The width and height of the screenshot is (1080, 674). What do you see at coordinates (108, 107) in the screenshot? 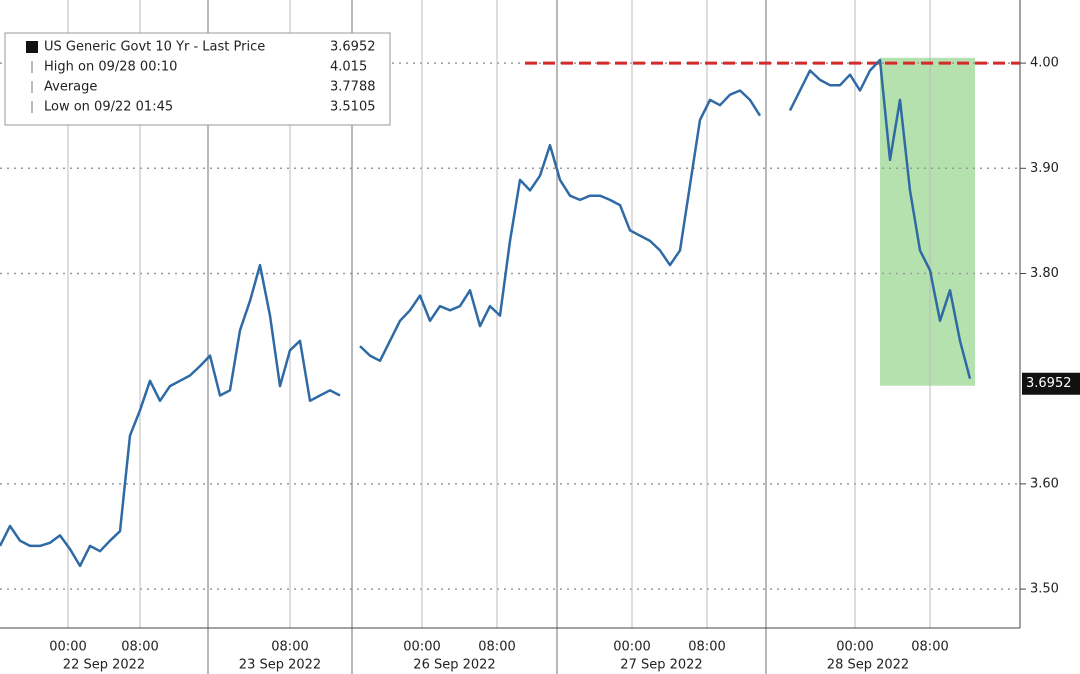
I see `legend-label: Low on 09/22 01:45` at bounding box center [108, 107].